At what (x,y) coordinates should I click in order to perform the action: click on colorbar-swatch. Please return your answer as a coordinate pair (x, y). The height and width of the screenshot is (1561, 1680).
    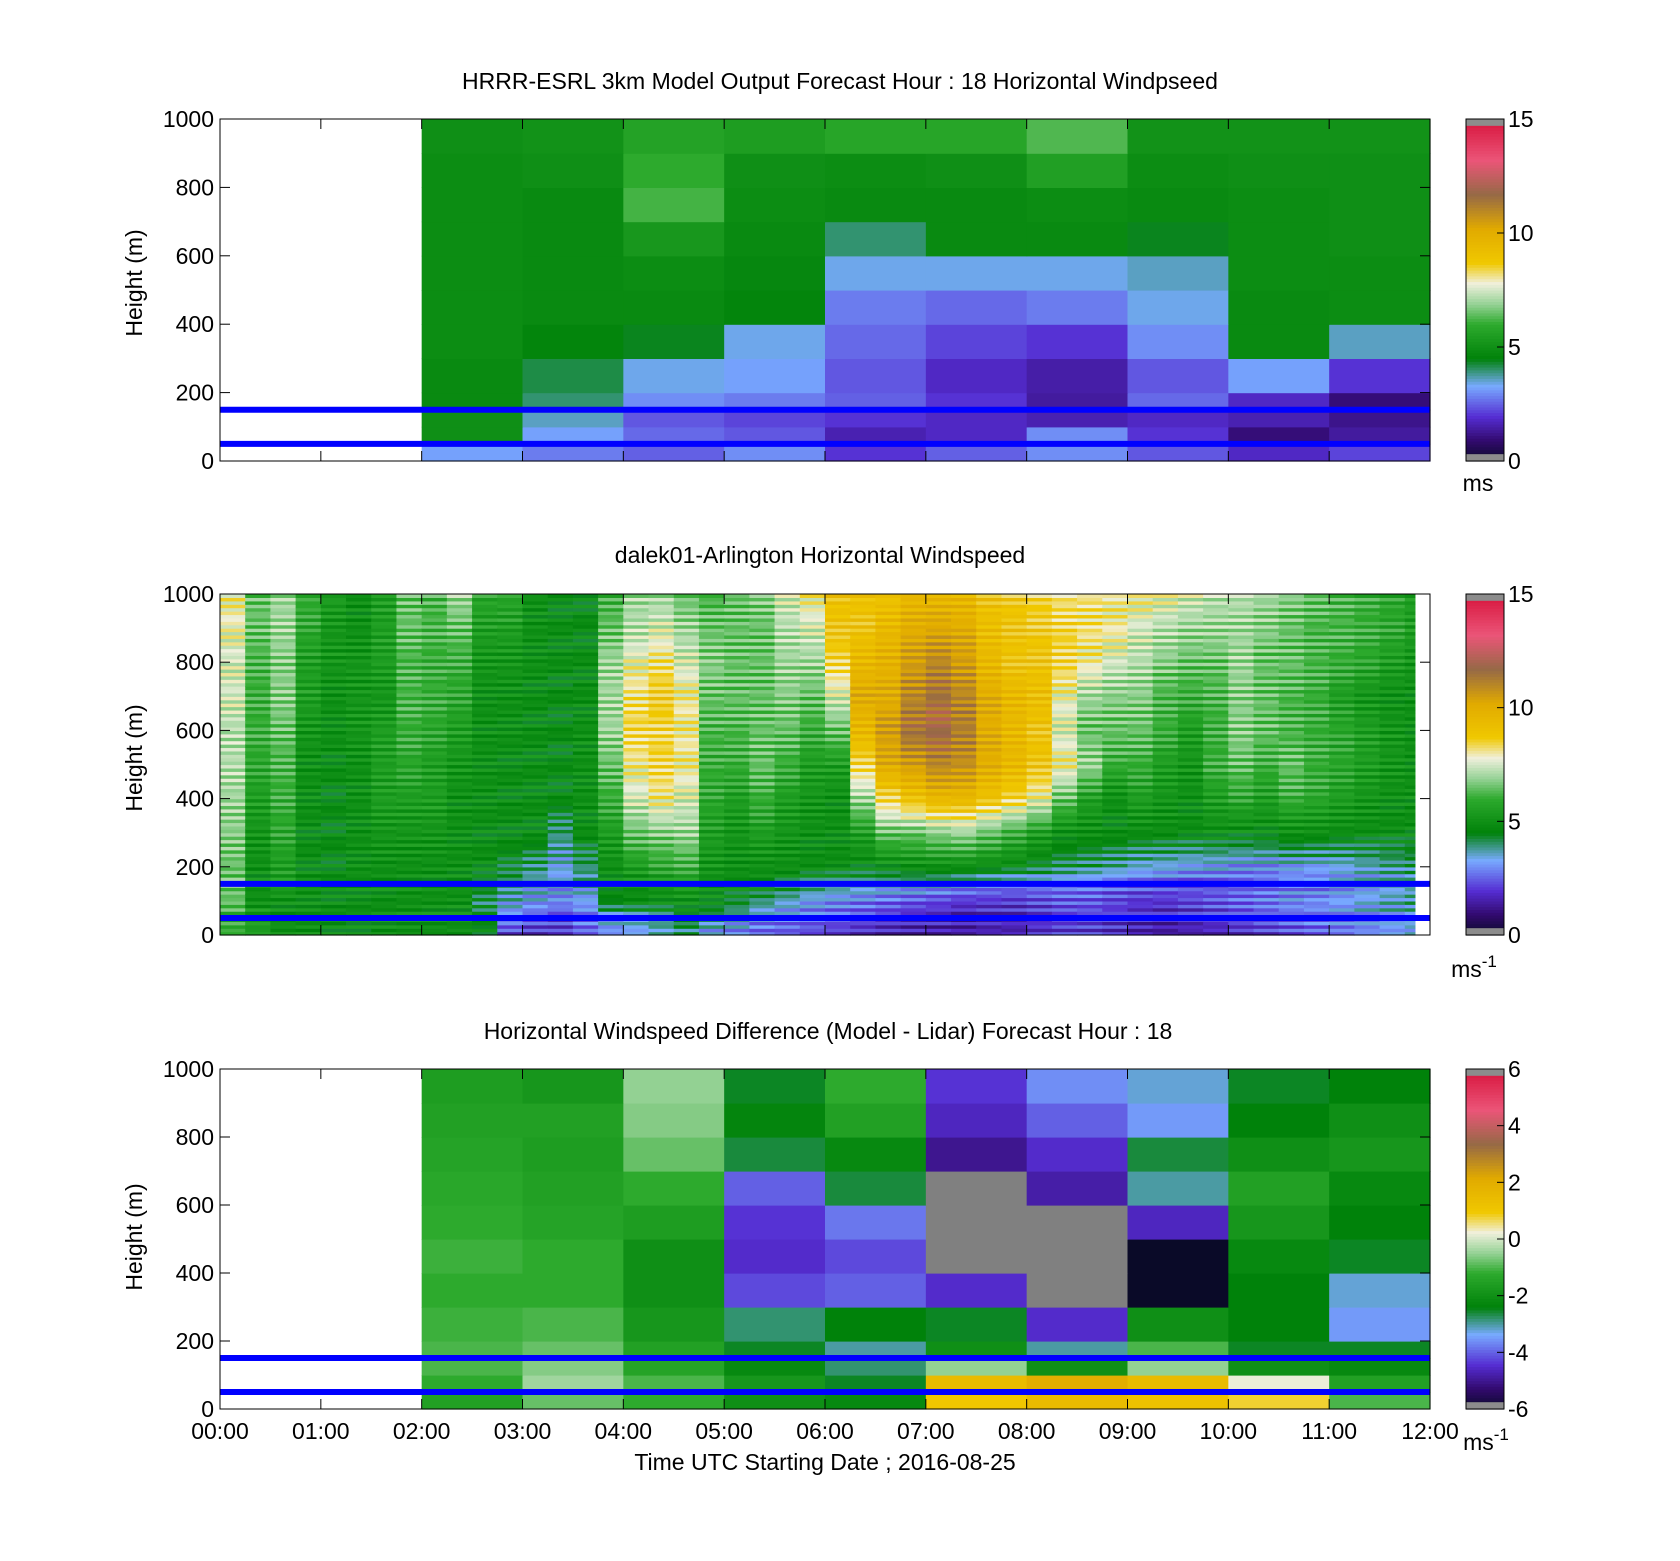
    Looking at the image, I should click on (1485, 431).